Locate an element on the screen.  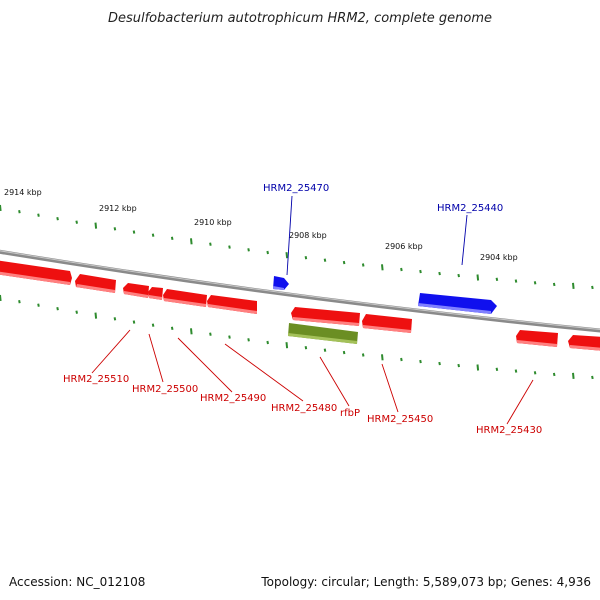
feature-label-HRM2_25510: HRM2_25510 is located at coordinates (96, 379).